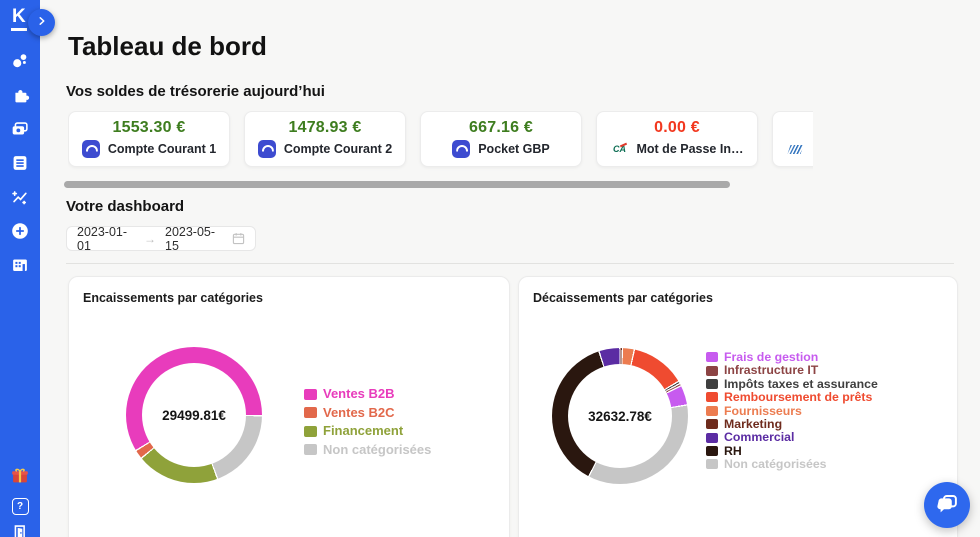 Image resolution: width=980 pixels, height=537 pixels. I want to click on section-divider, so click(510, 263).